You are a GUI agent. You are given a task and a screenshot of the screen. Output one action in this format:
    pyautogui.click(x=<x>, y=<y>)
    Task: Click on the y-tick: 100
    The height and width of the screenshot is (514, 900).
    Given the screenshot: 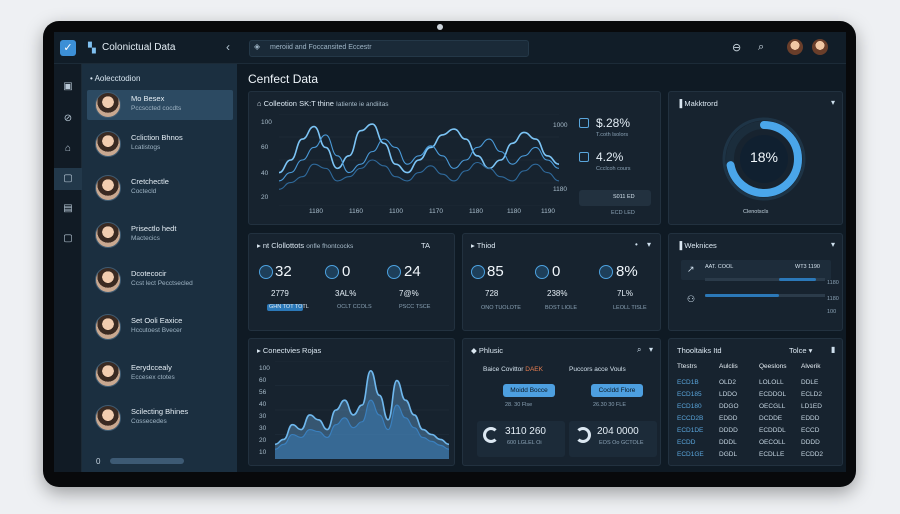 What is the action you would take?
    pyautogui.click(x=264, y=368)
    